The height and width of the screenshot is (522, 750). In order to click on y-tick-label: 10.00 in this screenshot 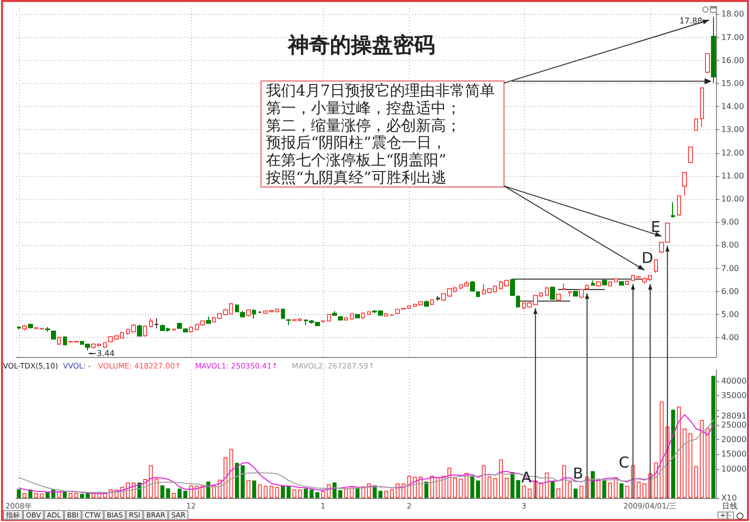, I will do `click(732, 199)`.